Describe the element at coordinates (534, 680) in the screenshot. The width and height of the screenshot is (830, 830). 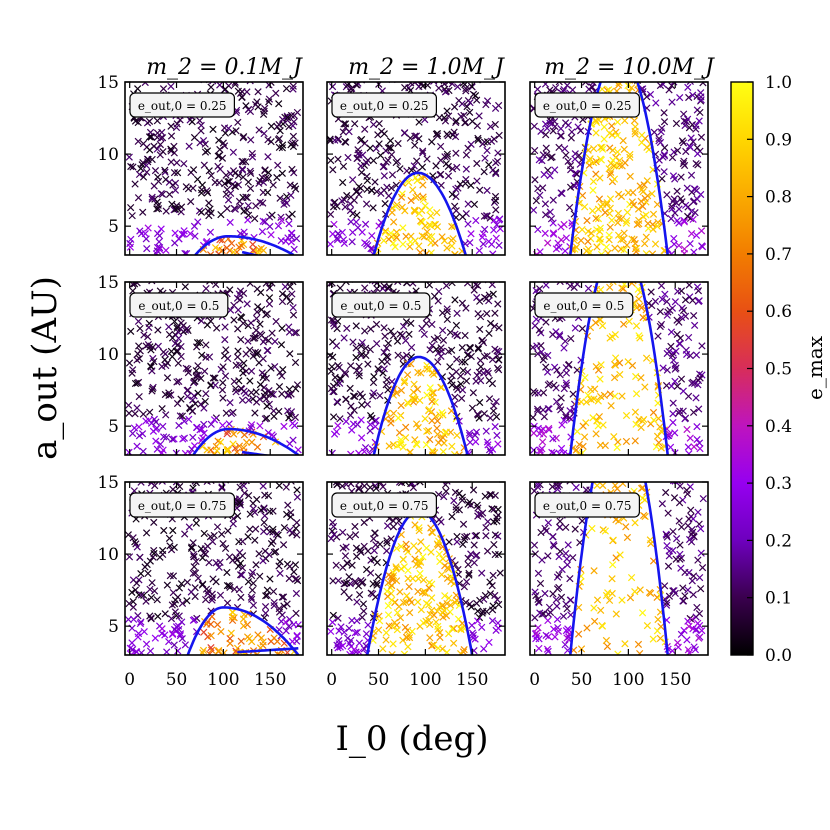
I see `x-tick-label: 0` at that location.